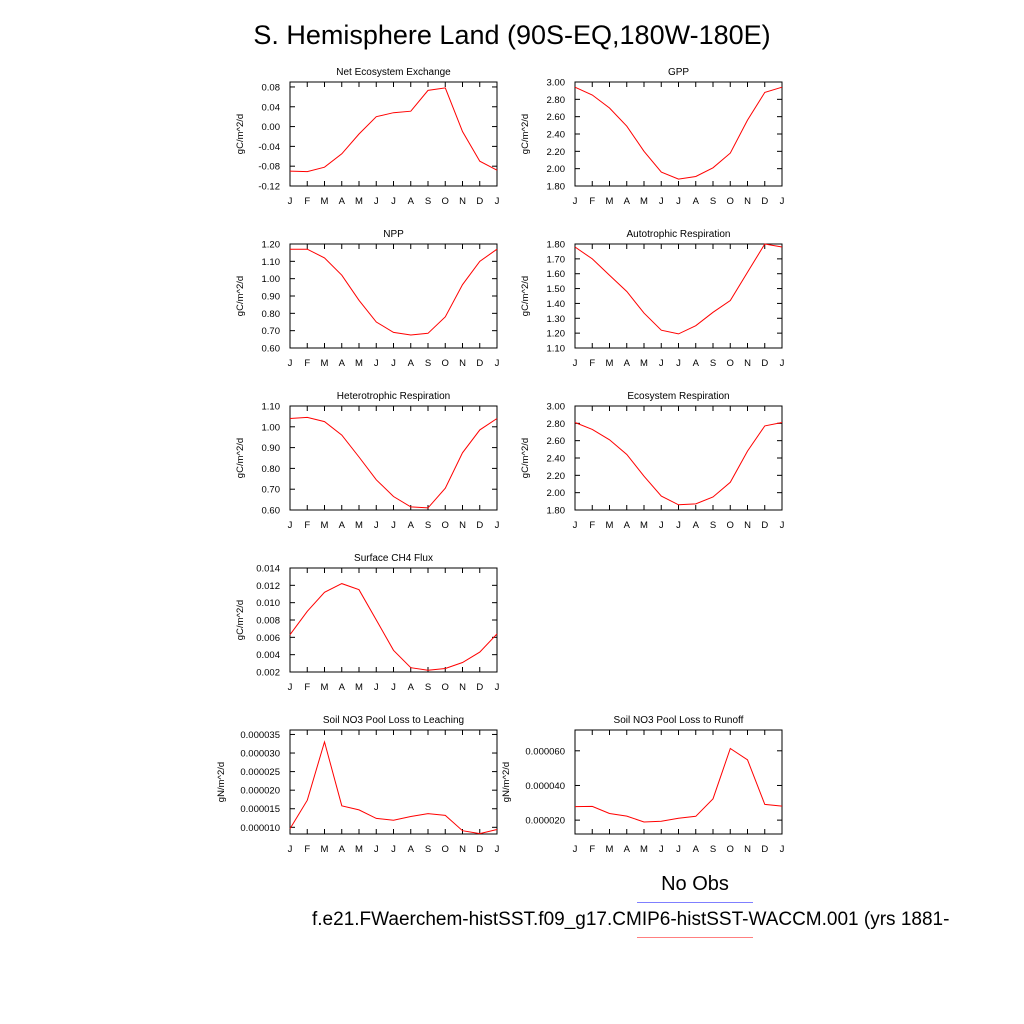 The height and width of the screenshot is (1024, 1024). Describe the element at coordinates (268, 621) in the screenshot. I see `y-tick-label: 0.008` at that location.